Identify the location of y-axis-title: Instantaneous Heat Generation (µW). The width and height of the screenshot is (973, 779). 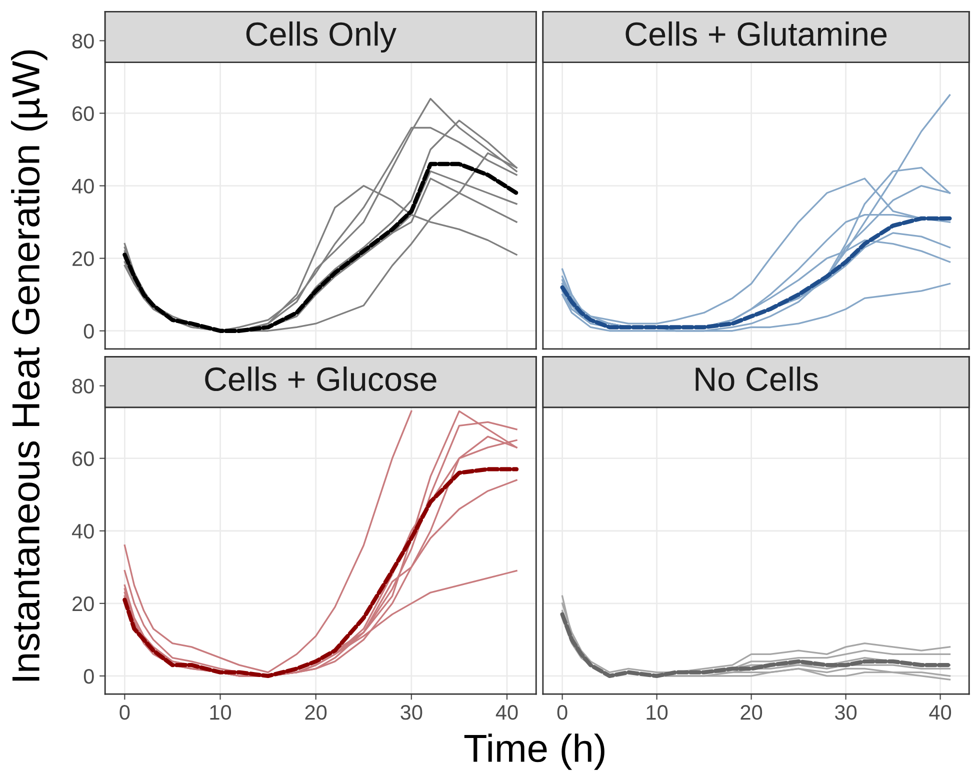
(29, 365).